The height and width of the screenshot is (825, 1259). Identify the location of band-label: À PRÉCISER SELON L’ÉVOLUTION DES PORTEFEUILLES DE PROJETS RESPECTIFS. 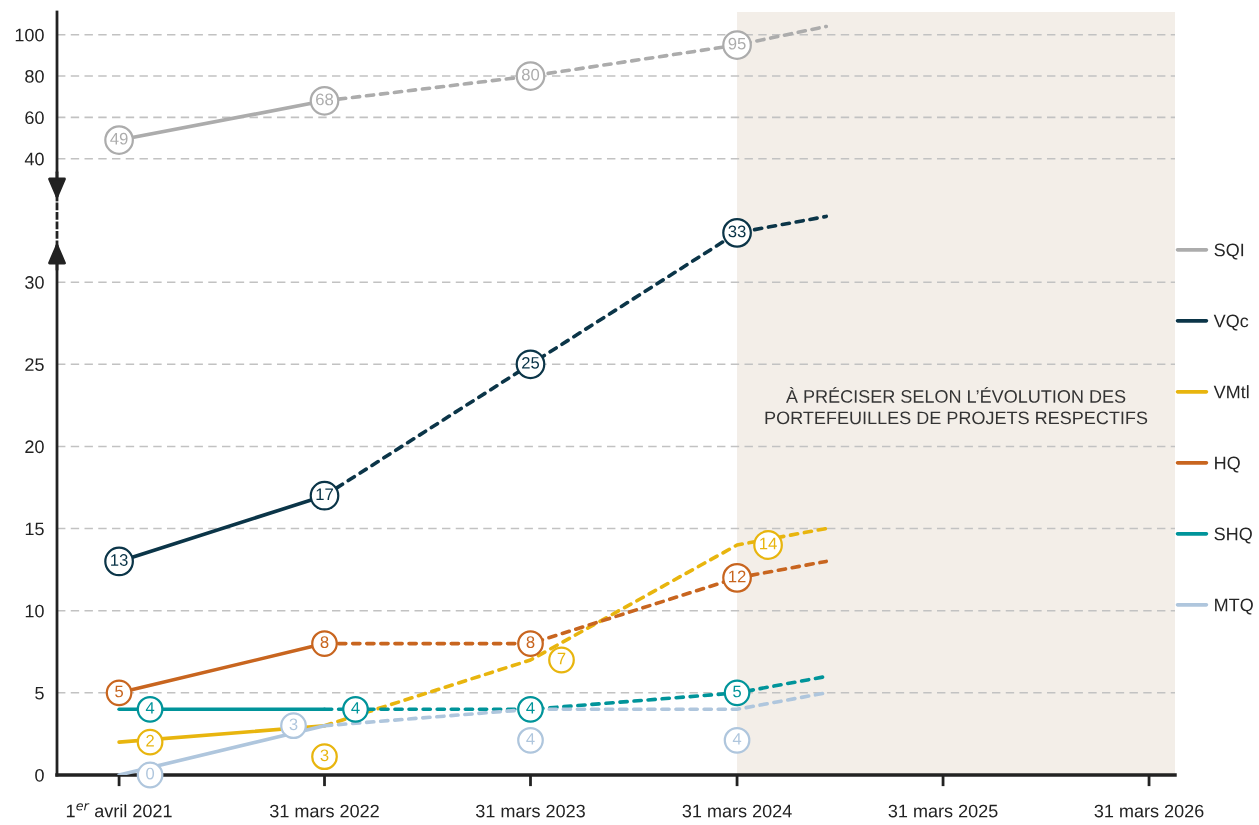
(956, 406).